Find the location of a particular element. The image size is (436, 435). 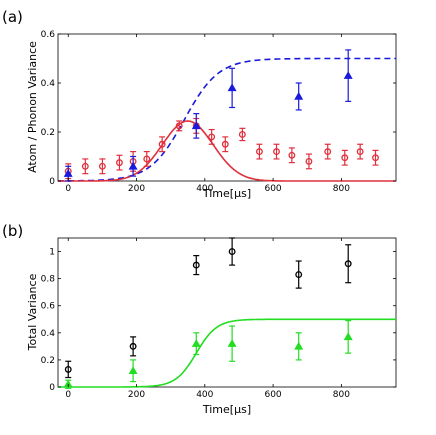

y-axis-label-b: Total Variance is located at coordinates (32, 312).